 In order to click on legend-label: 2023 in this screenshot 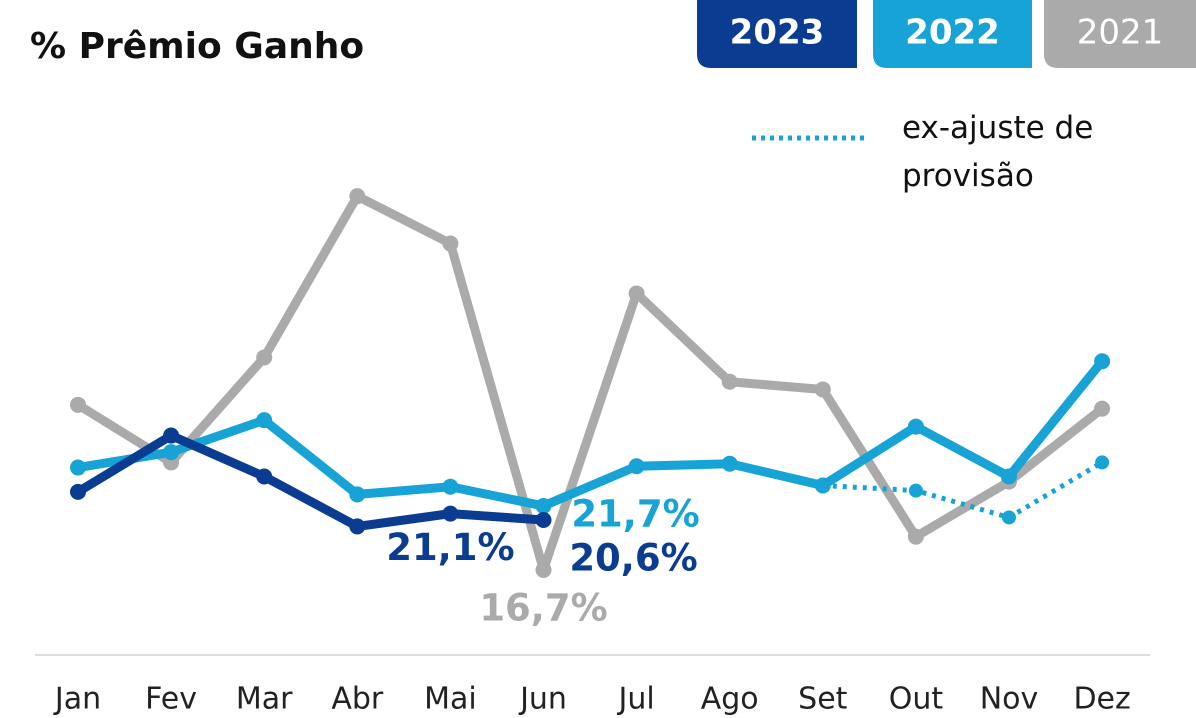, I will do `click(777, 33)`.